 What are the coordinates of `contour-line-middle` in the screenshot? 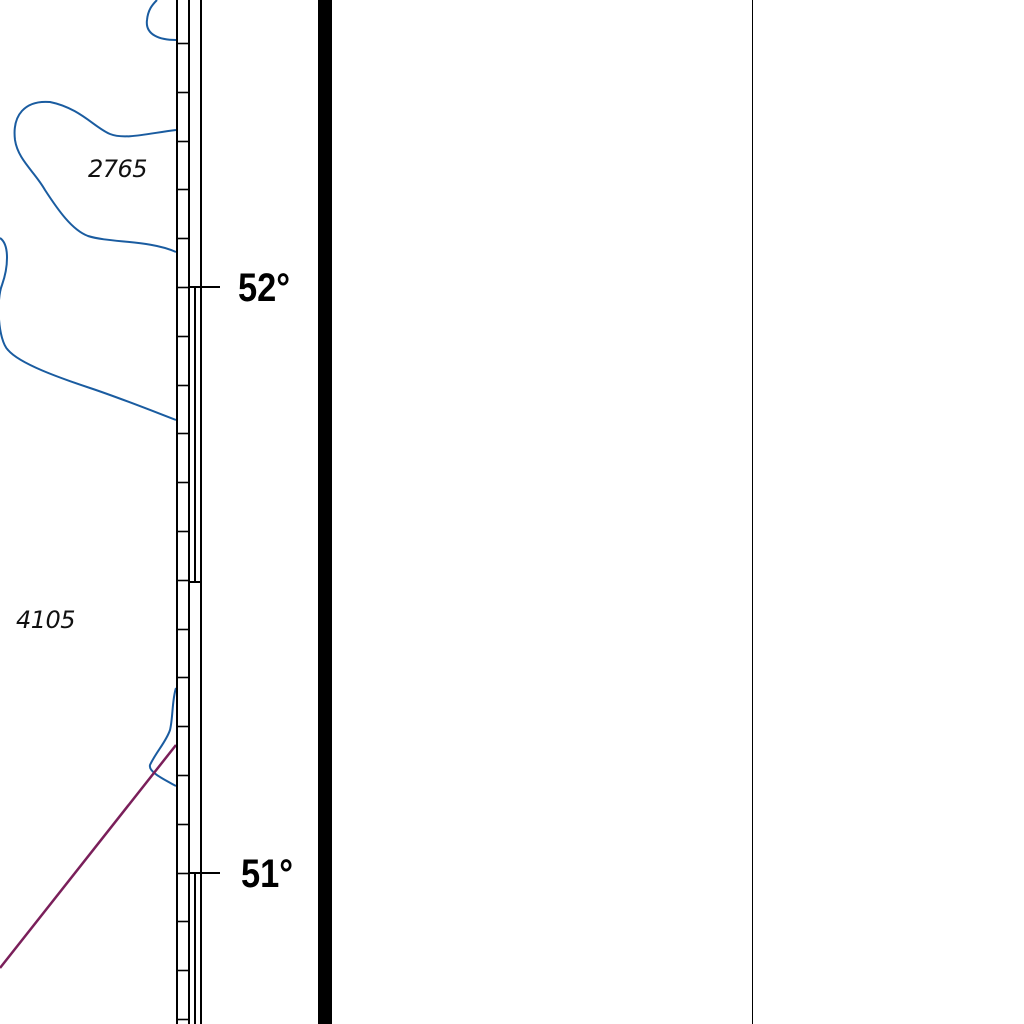 It's located at (88, 329).